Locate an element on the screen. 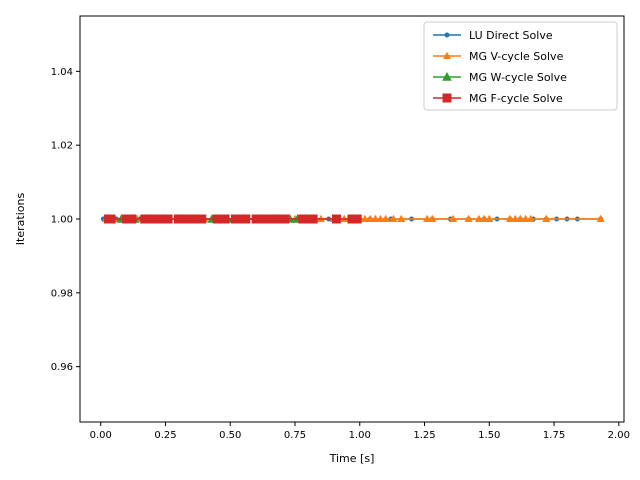  legend-label: MG W-cycle Solve is located at coordinates (518, 77).